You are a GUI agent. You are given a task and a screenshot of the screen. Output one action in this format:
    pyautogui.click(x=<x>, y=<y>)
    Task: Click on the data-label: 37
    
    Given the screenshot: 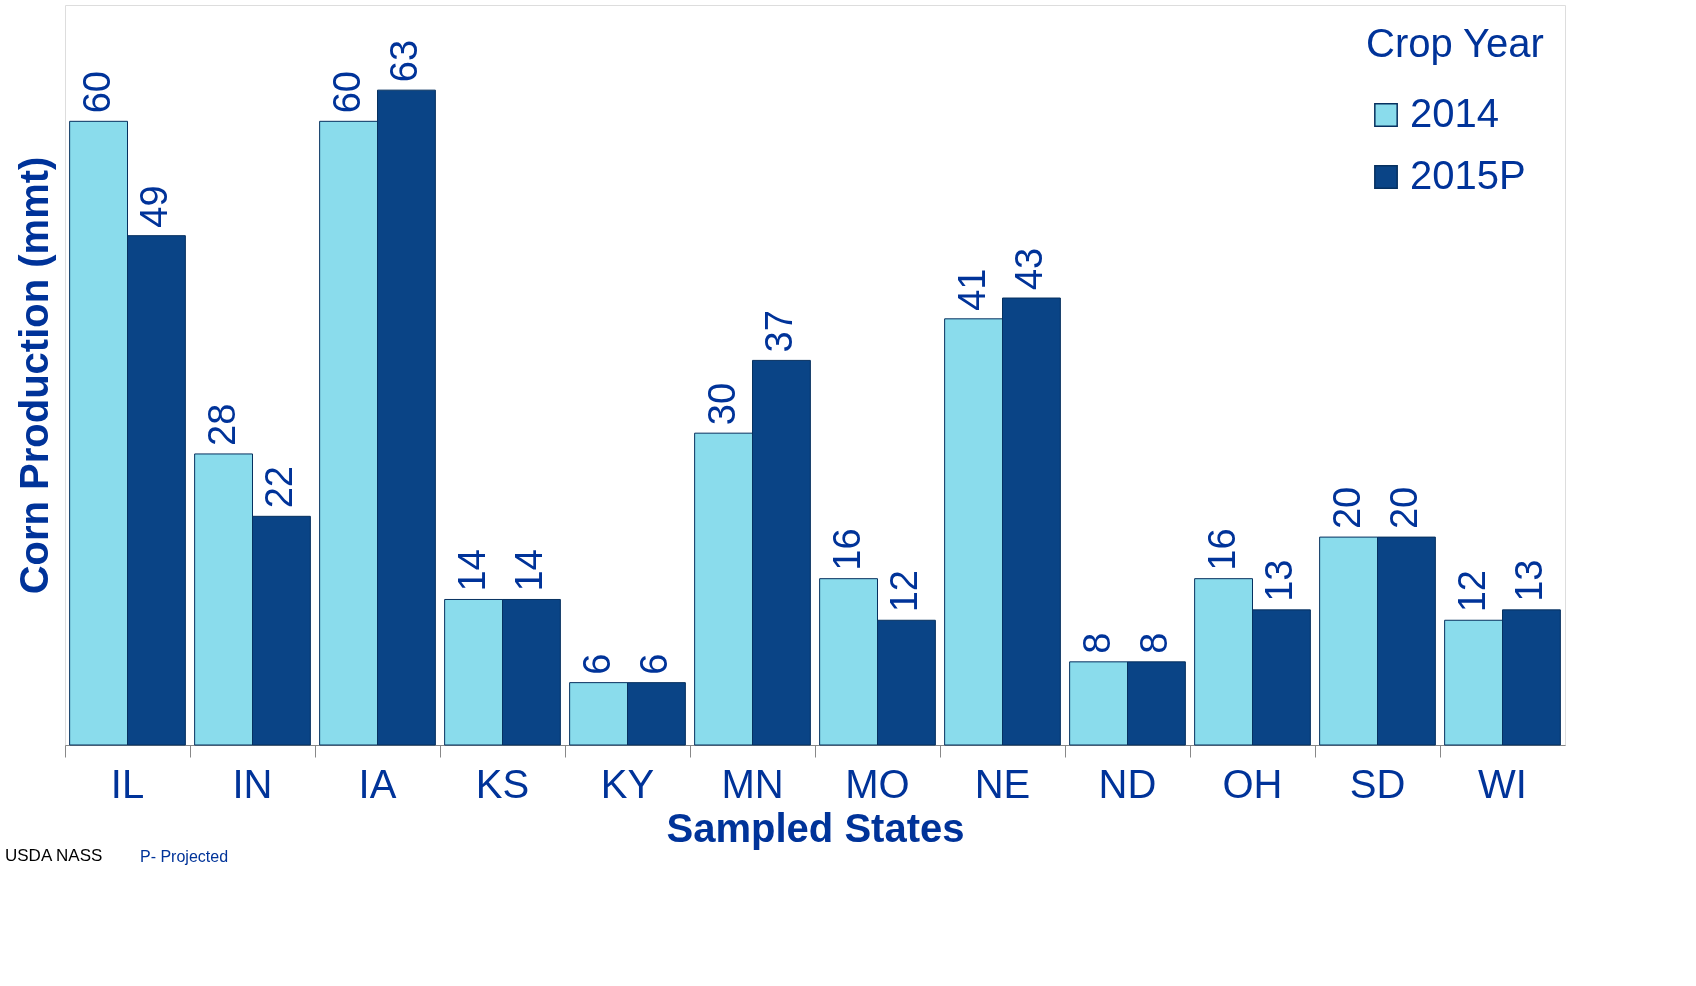 What is the action you would take?
    pyautogui.click(x=779, y=331)
    